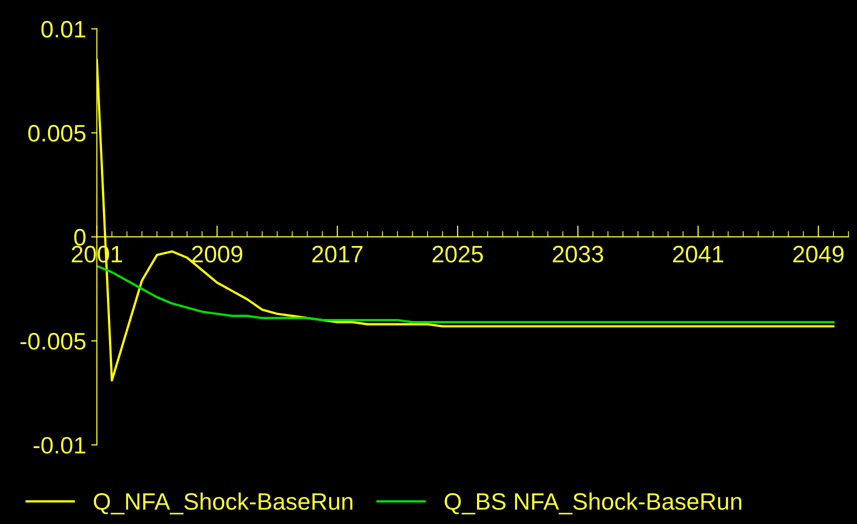 This screenshot has width=857, height=524. What do you see at coordinates (80, 237) in the screenshot?
I see `y-tick-label: 0` at bounding box center [80, 237].